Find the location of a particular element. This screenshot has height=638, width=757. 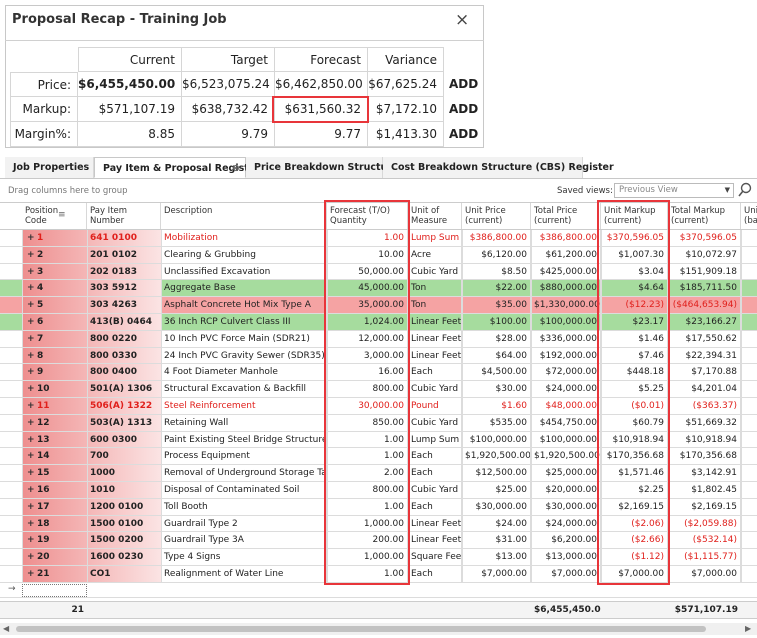

column-header: Unit Markup (current) is located at coordinates (634, 216).